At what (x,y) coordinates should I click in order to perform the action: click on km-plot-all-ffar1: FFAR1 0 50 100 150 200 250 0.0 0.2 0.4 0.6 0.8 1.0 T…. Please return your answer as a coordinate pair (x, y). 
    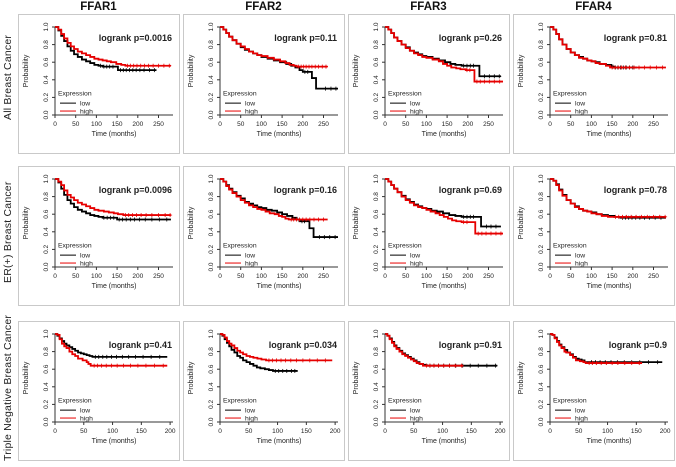
    Looking at the image, I should click on (98, 77).